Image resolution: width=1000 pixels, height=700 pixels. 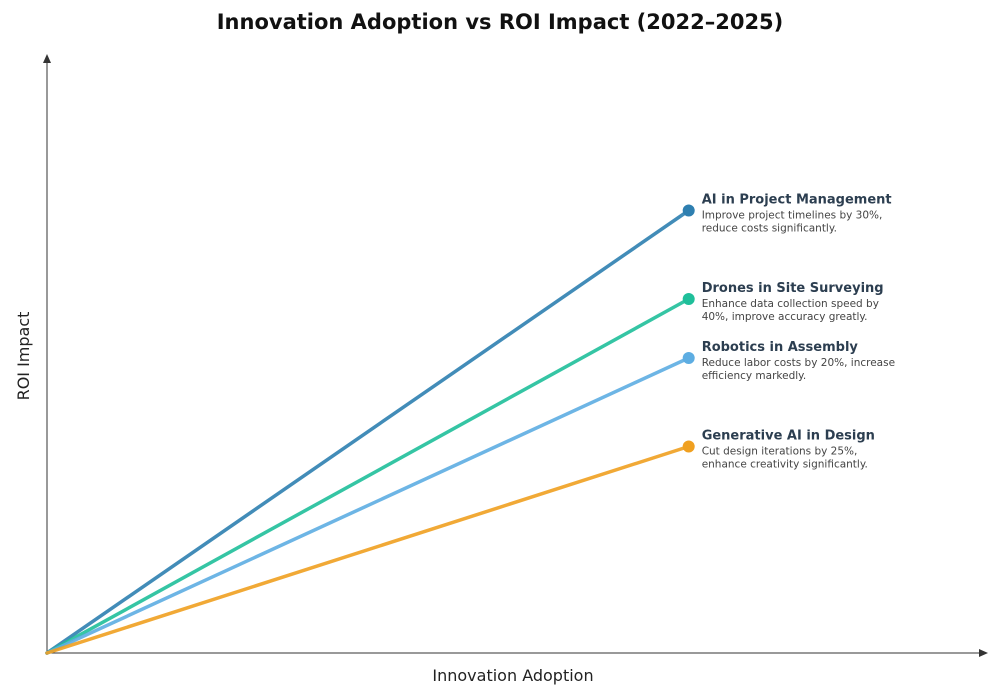 I want to click on y-axis-label: ROI Impact, so click(x=23, y=356).